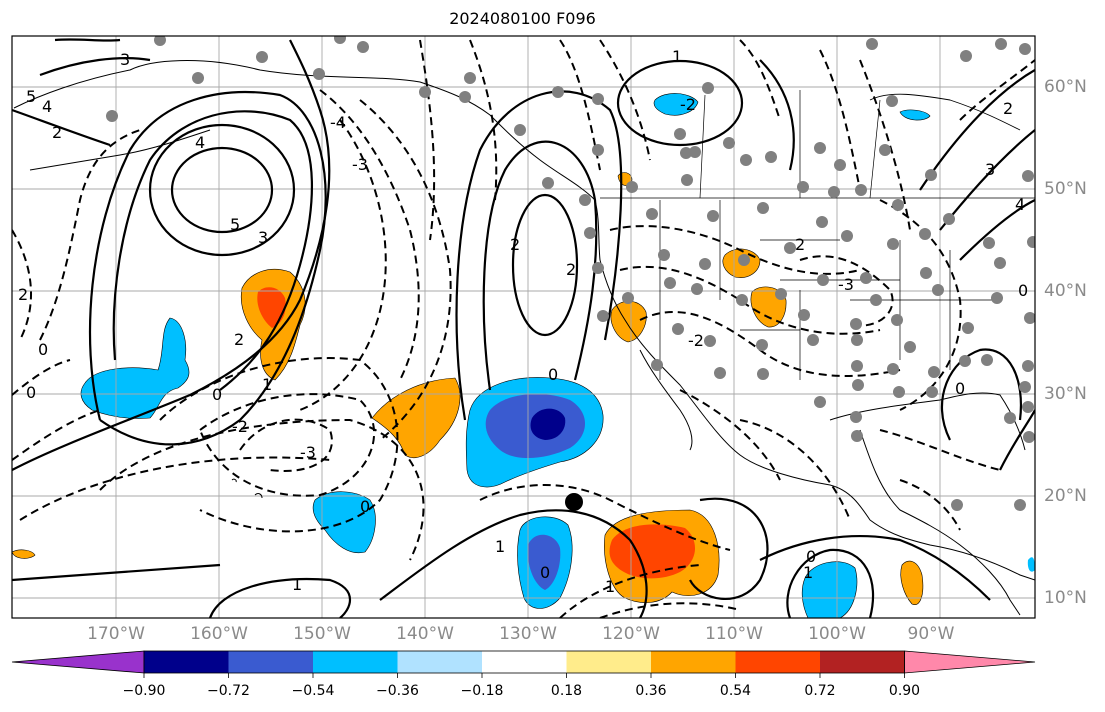 The image size is (1105, 712). What do you see at coordinates (1065, 598) in the screenshot?
I see `lat-label: 10°N` at bounding box center [1065, 598].